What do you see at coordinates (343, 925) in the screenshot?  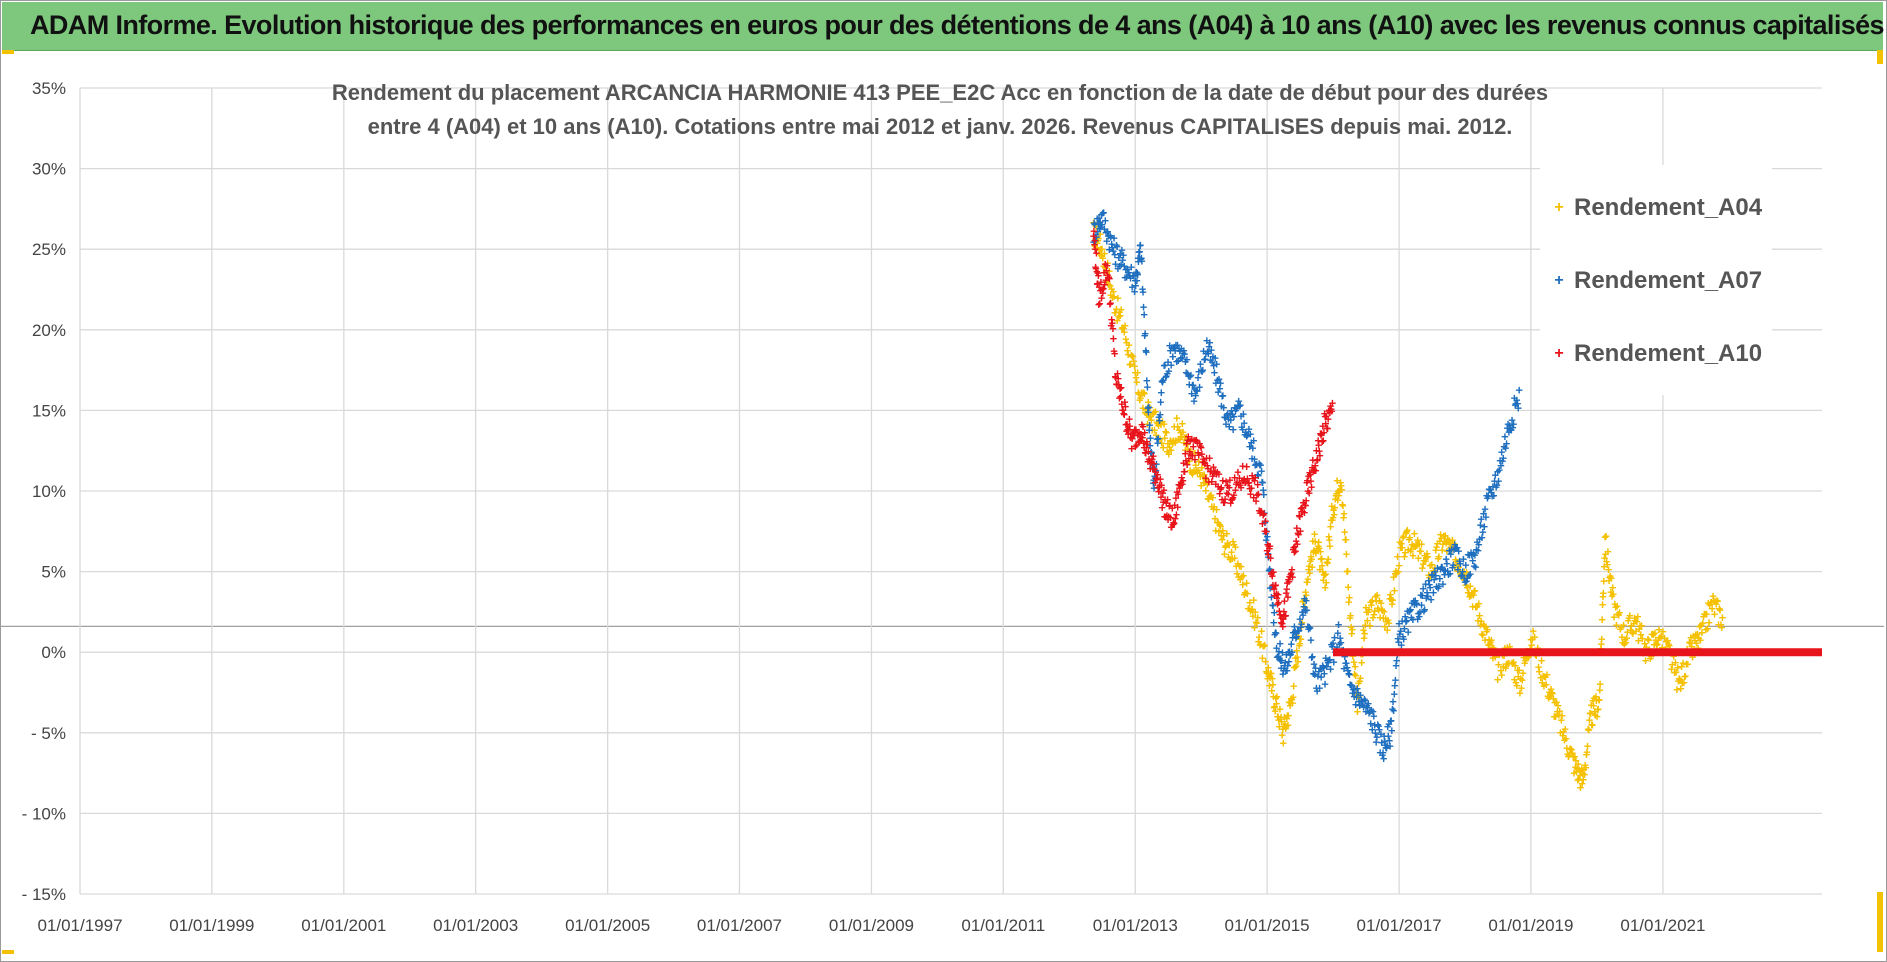 I see `x-tick-label: 01/01/2001` at bounding box center [343, 925].